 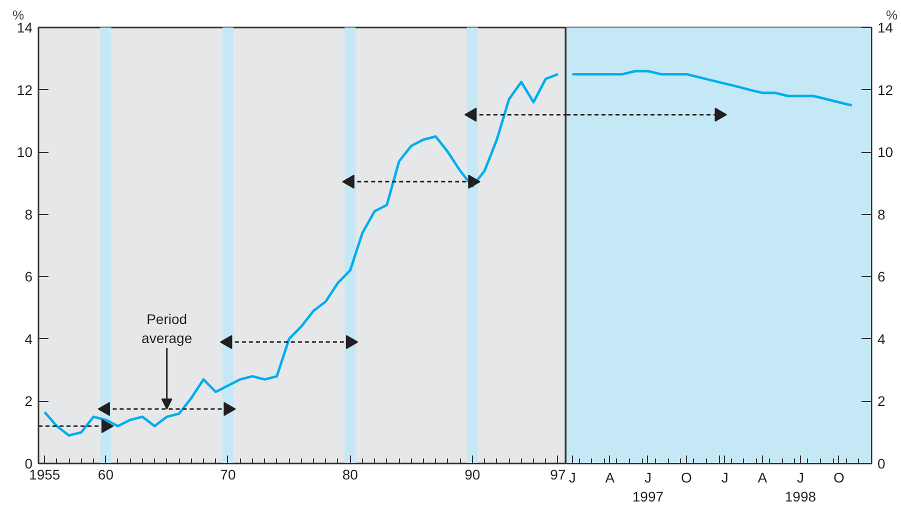 I want to click on x-tick-label: 97, so click(x=558, y=474).